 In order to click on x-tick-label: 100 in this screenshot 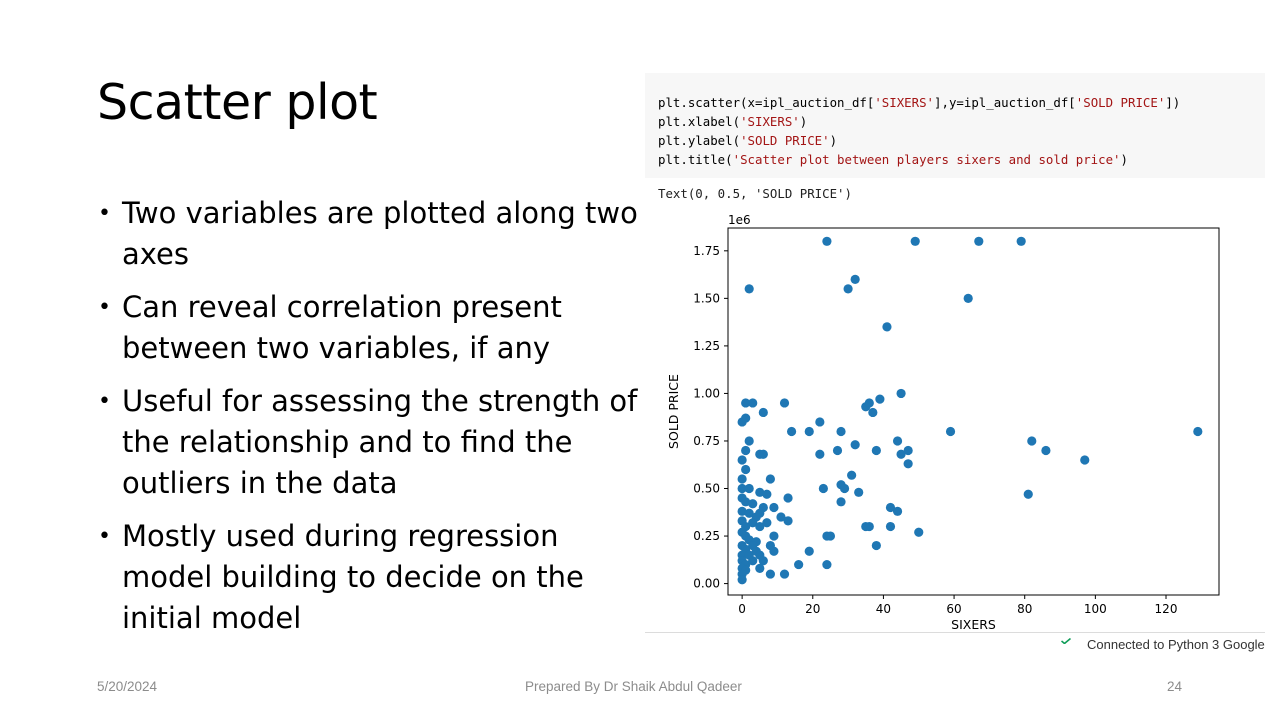, I will do `click(1095, 609)`.